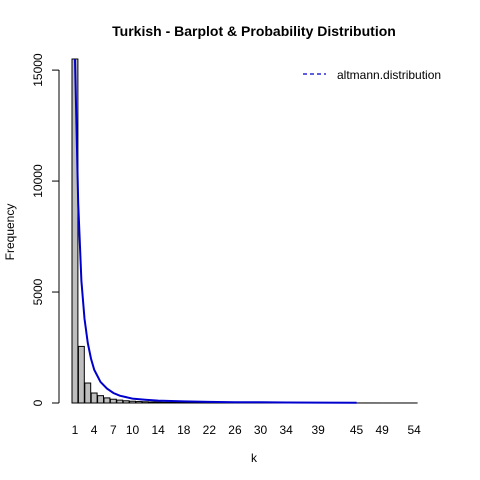  Describe the element at coordinates (261, 430) in the screenshot. I see `x-tick-label: 30` at that location.